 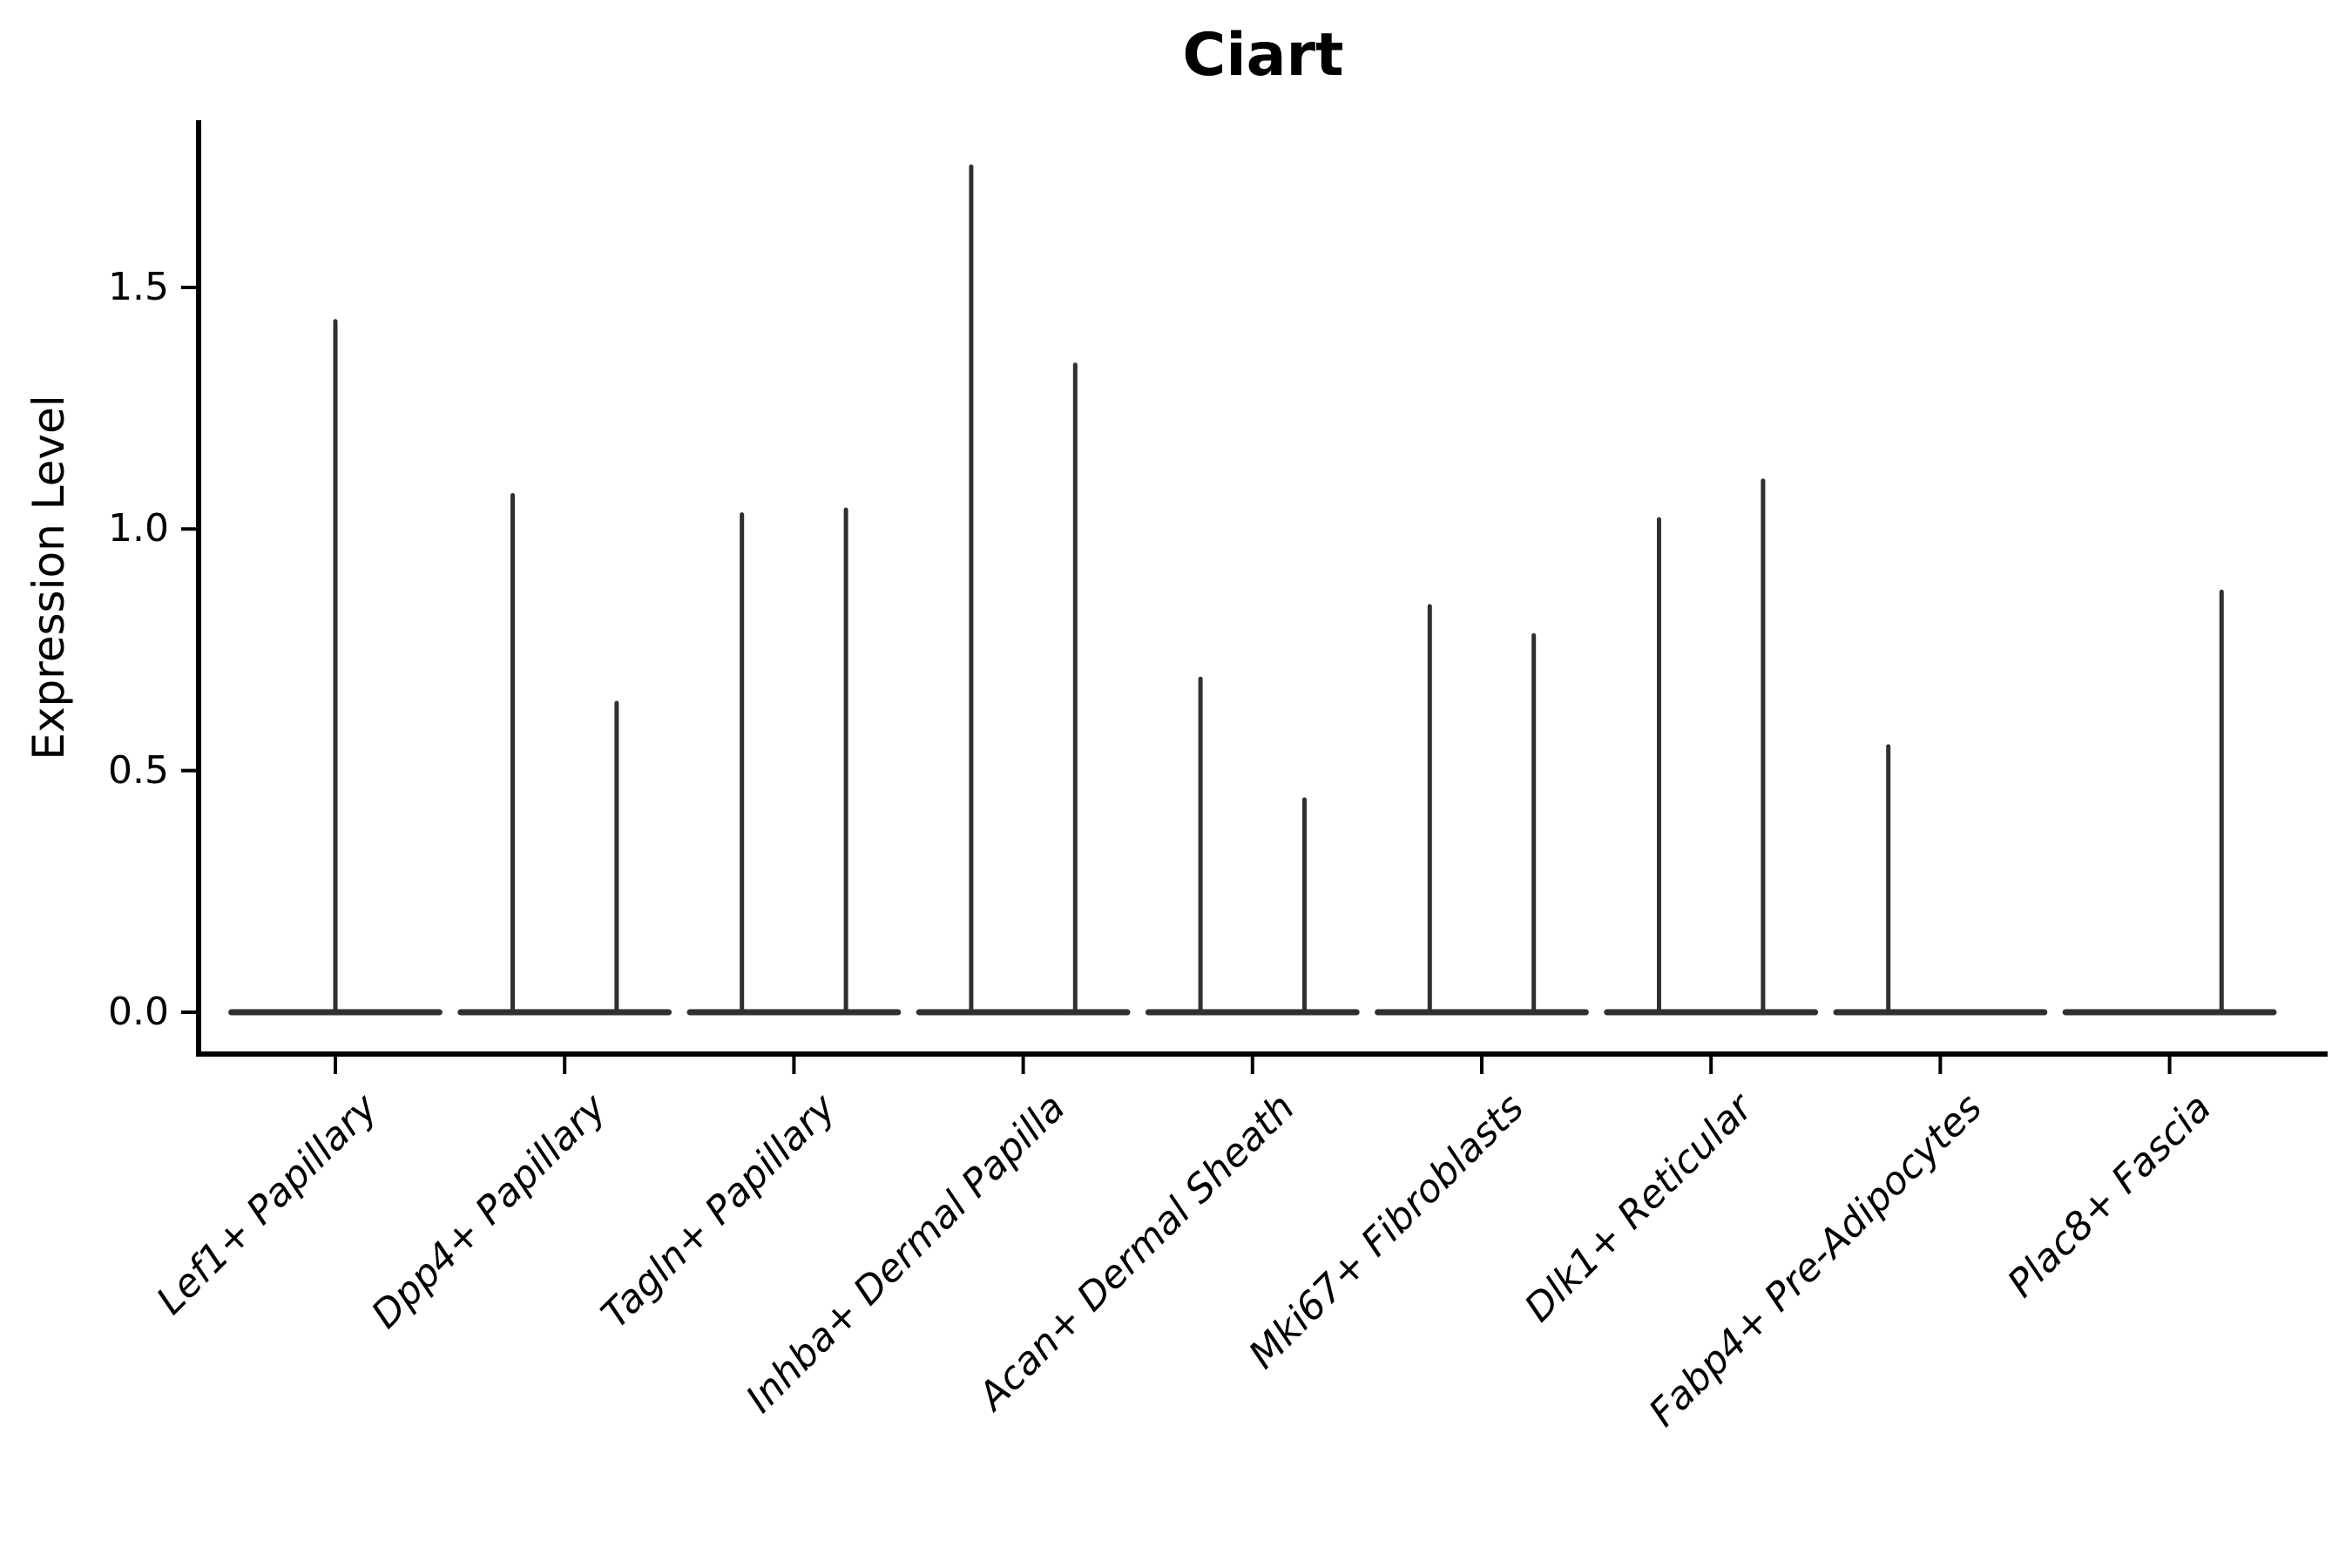 What do you see at coordinates (138, 528) in the screenshot?
I see `y-tick-label: 1.0` at bounding box center [138, 528].